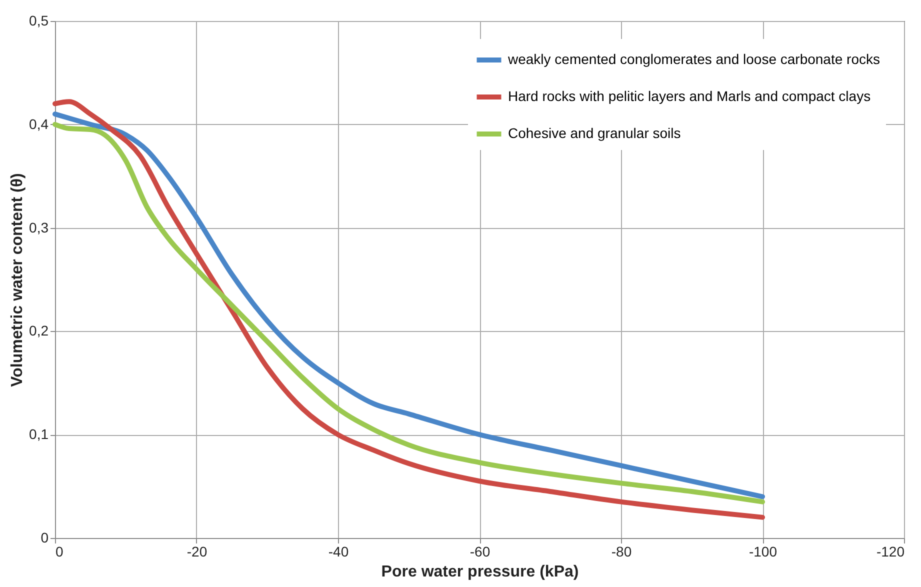  I want to click on x-tick-label: -20, so click(197, 552).